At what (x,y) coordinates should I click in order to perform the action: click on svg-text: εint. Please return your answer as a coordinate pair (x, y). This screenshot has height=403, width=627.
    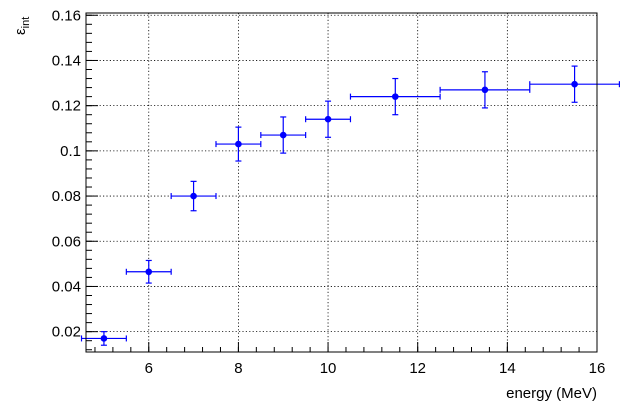
    Looking at the image, I should click on (22, 26).